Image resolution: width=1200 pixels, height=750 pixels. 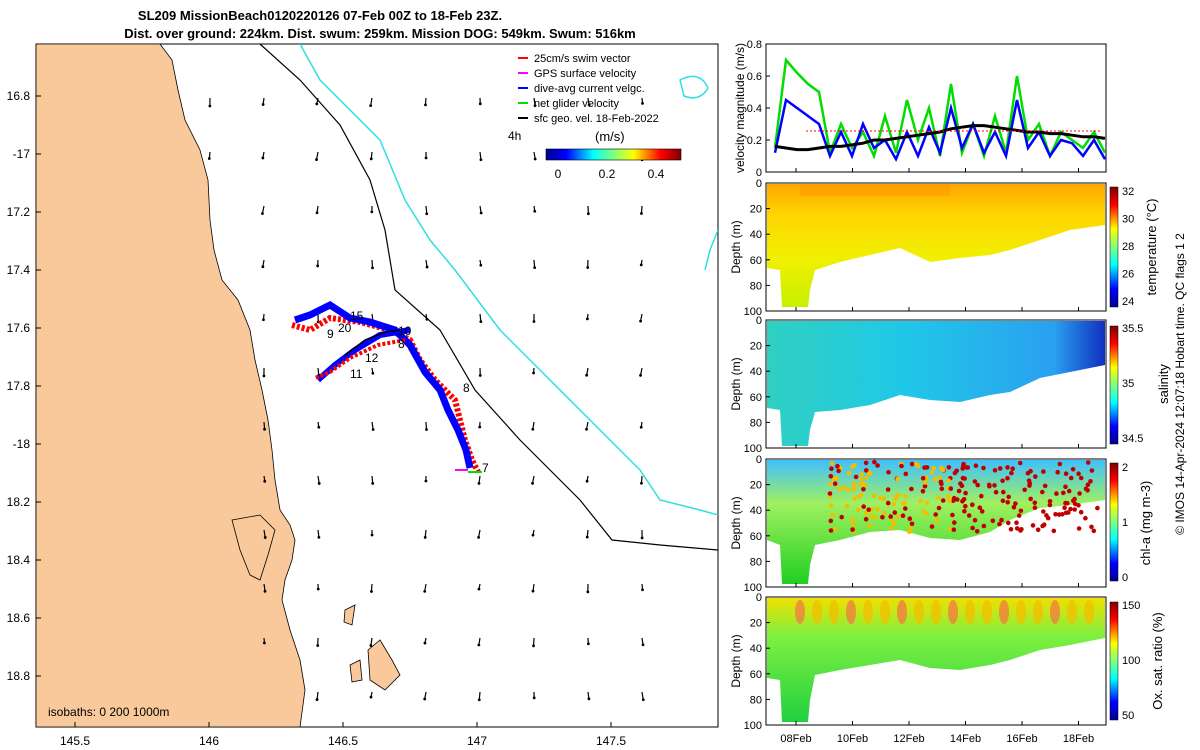 I want to click on colorbar-tick-label: 100, so click(x=1131, y=661).